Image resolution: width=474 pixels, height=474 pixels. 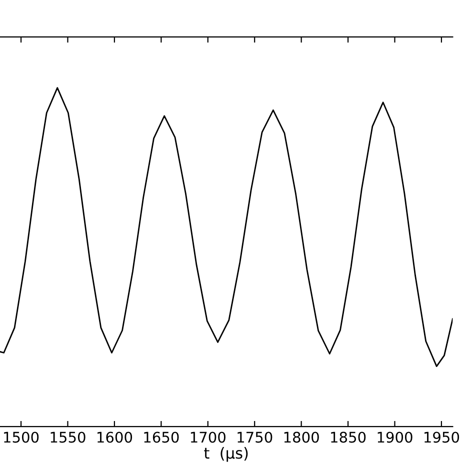 What do you see at coordinates (395, 437) in the screenshot?
I see `x-tick-label: 1900` at bounding box center [395, 437].